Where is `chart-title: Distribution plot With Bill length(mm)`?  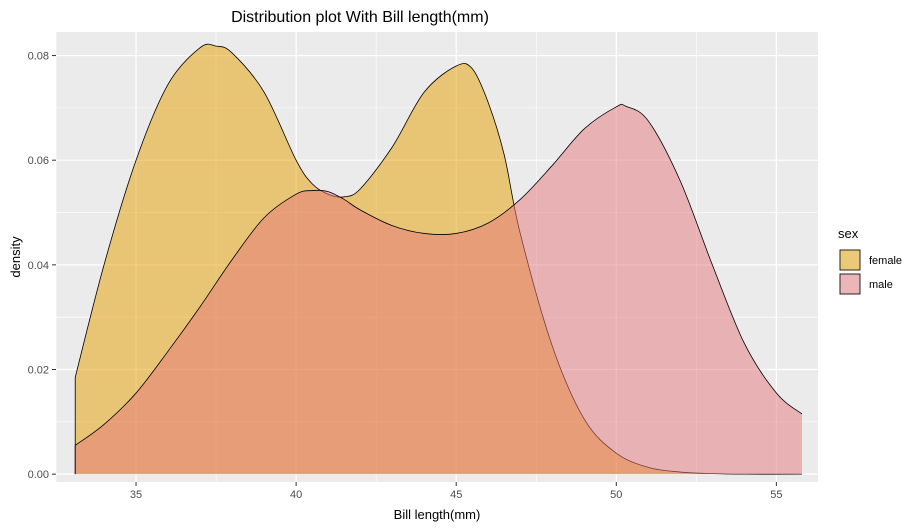
chart-title: Distribution plot With Bill length(mm) is located at coordinates (360, 17).